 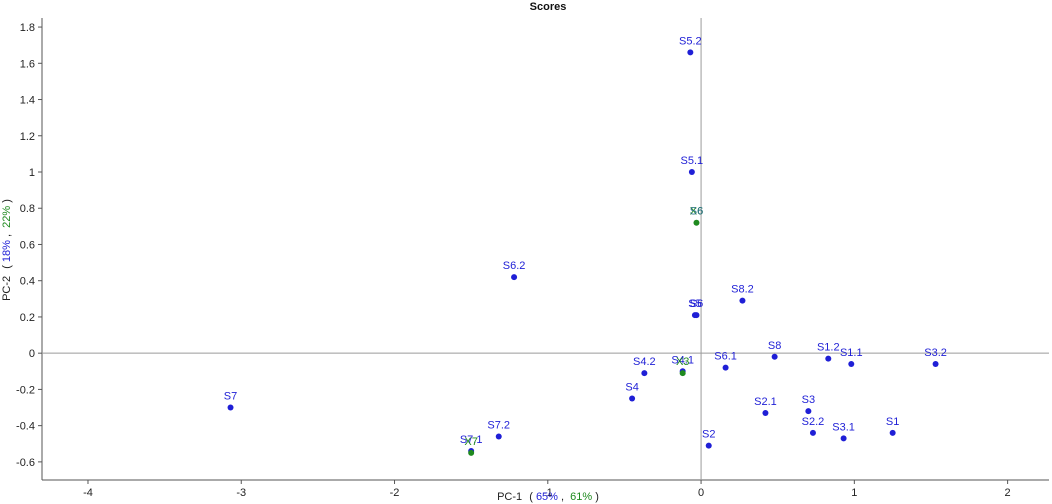 I want to click on y-axis-close: ), so click(x=7, y=201).